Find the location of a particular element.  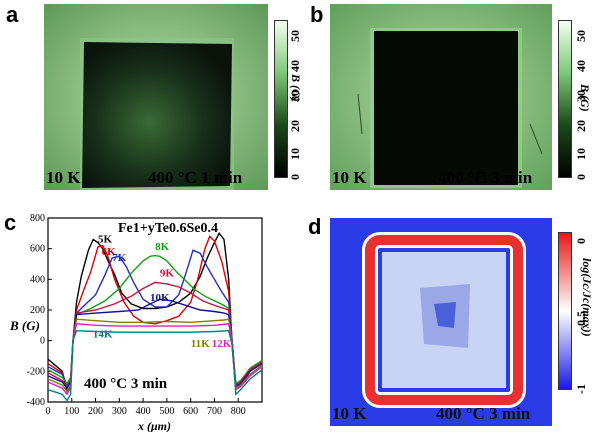

x-tick-label: 100 is located at coordinates (71, 411).